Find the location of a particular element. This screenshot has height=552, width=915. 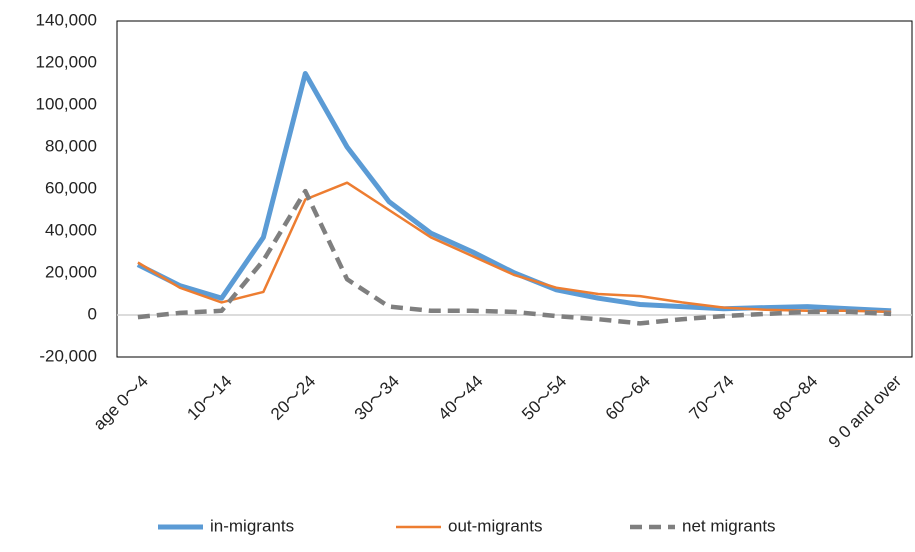

x-tick-label: 40～44 is located at coordinates (460, 398).